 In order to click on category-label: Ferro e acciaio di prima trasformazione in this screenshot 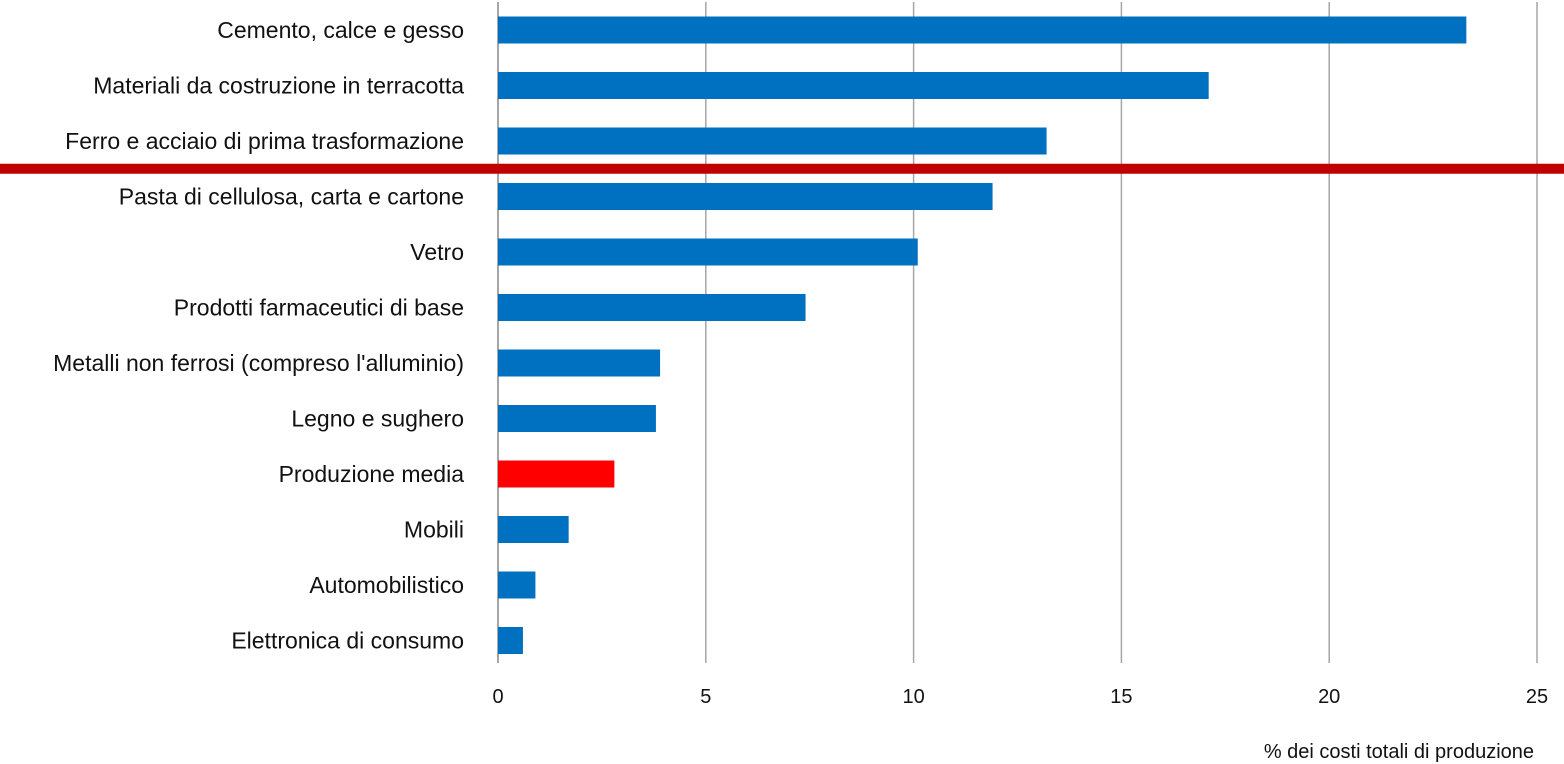, I will do `click(264, 141)`.